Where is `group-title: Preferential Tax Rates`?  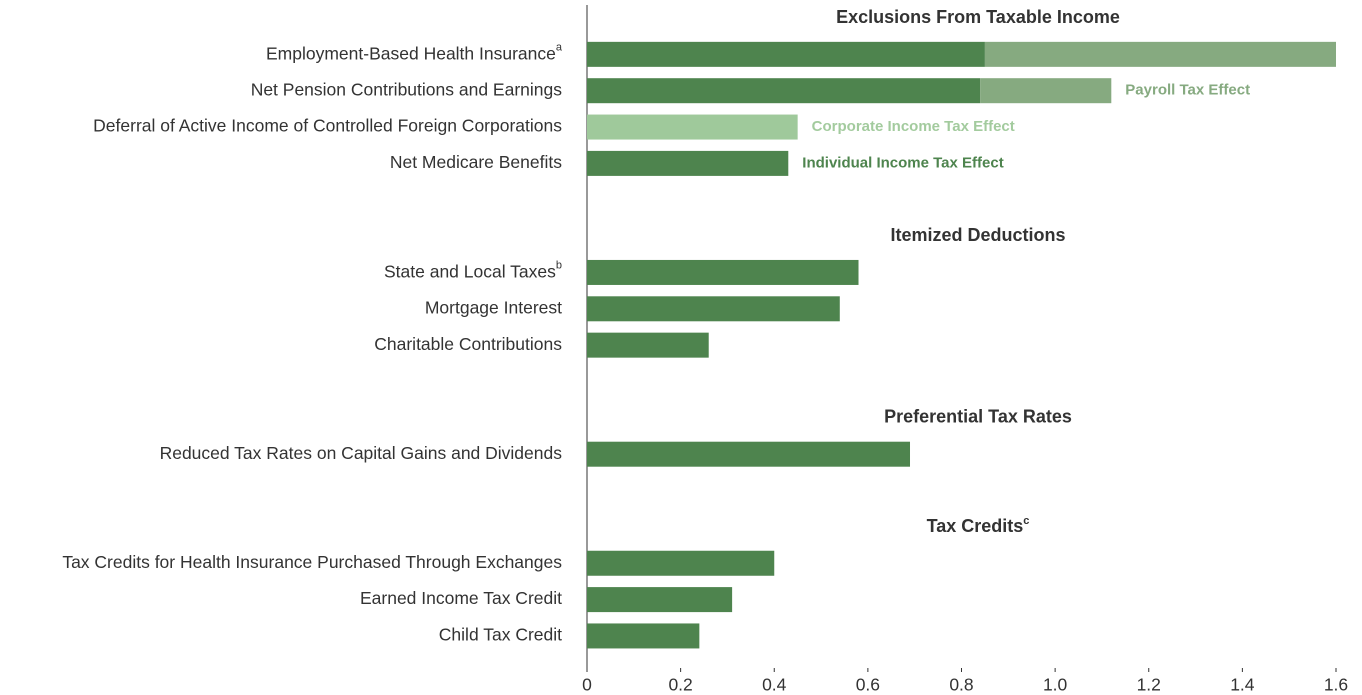
group-title: Preferential Tax Rates is located at coordinates (978, 417).